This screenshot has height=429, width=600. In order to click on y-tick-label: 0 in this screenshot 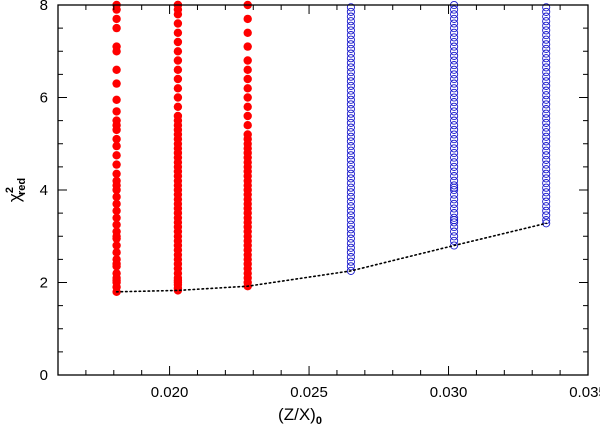, I will do `click(44, 375)`.